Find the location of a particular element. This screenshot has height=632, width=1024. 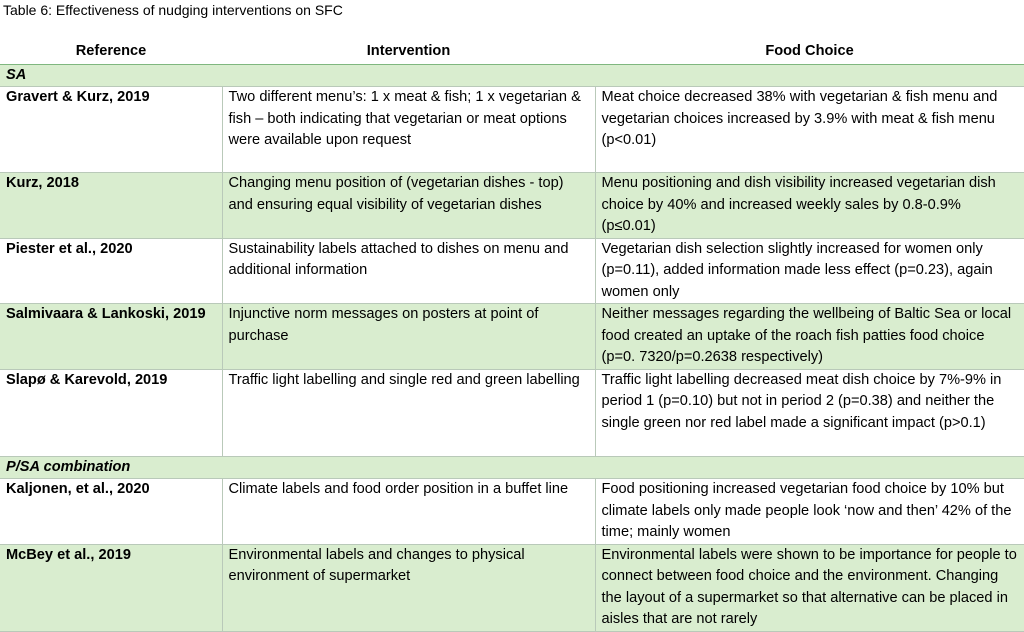

header-reference: Reference is located at coordinates (111, 52).